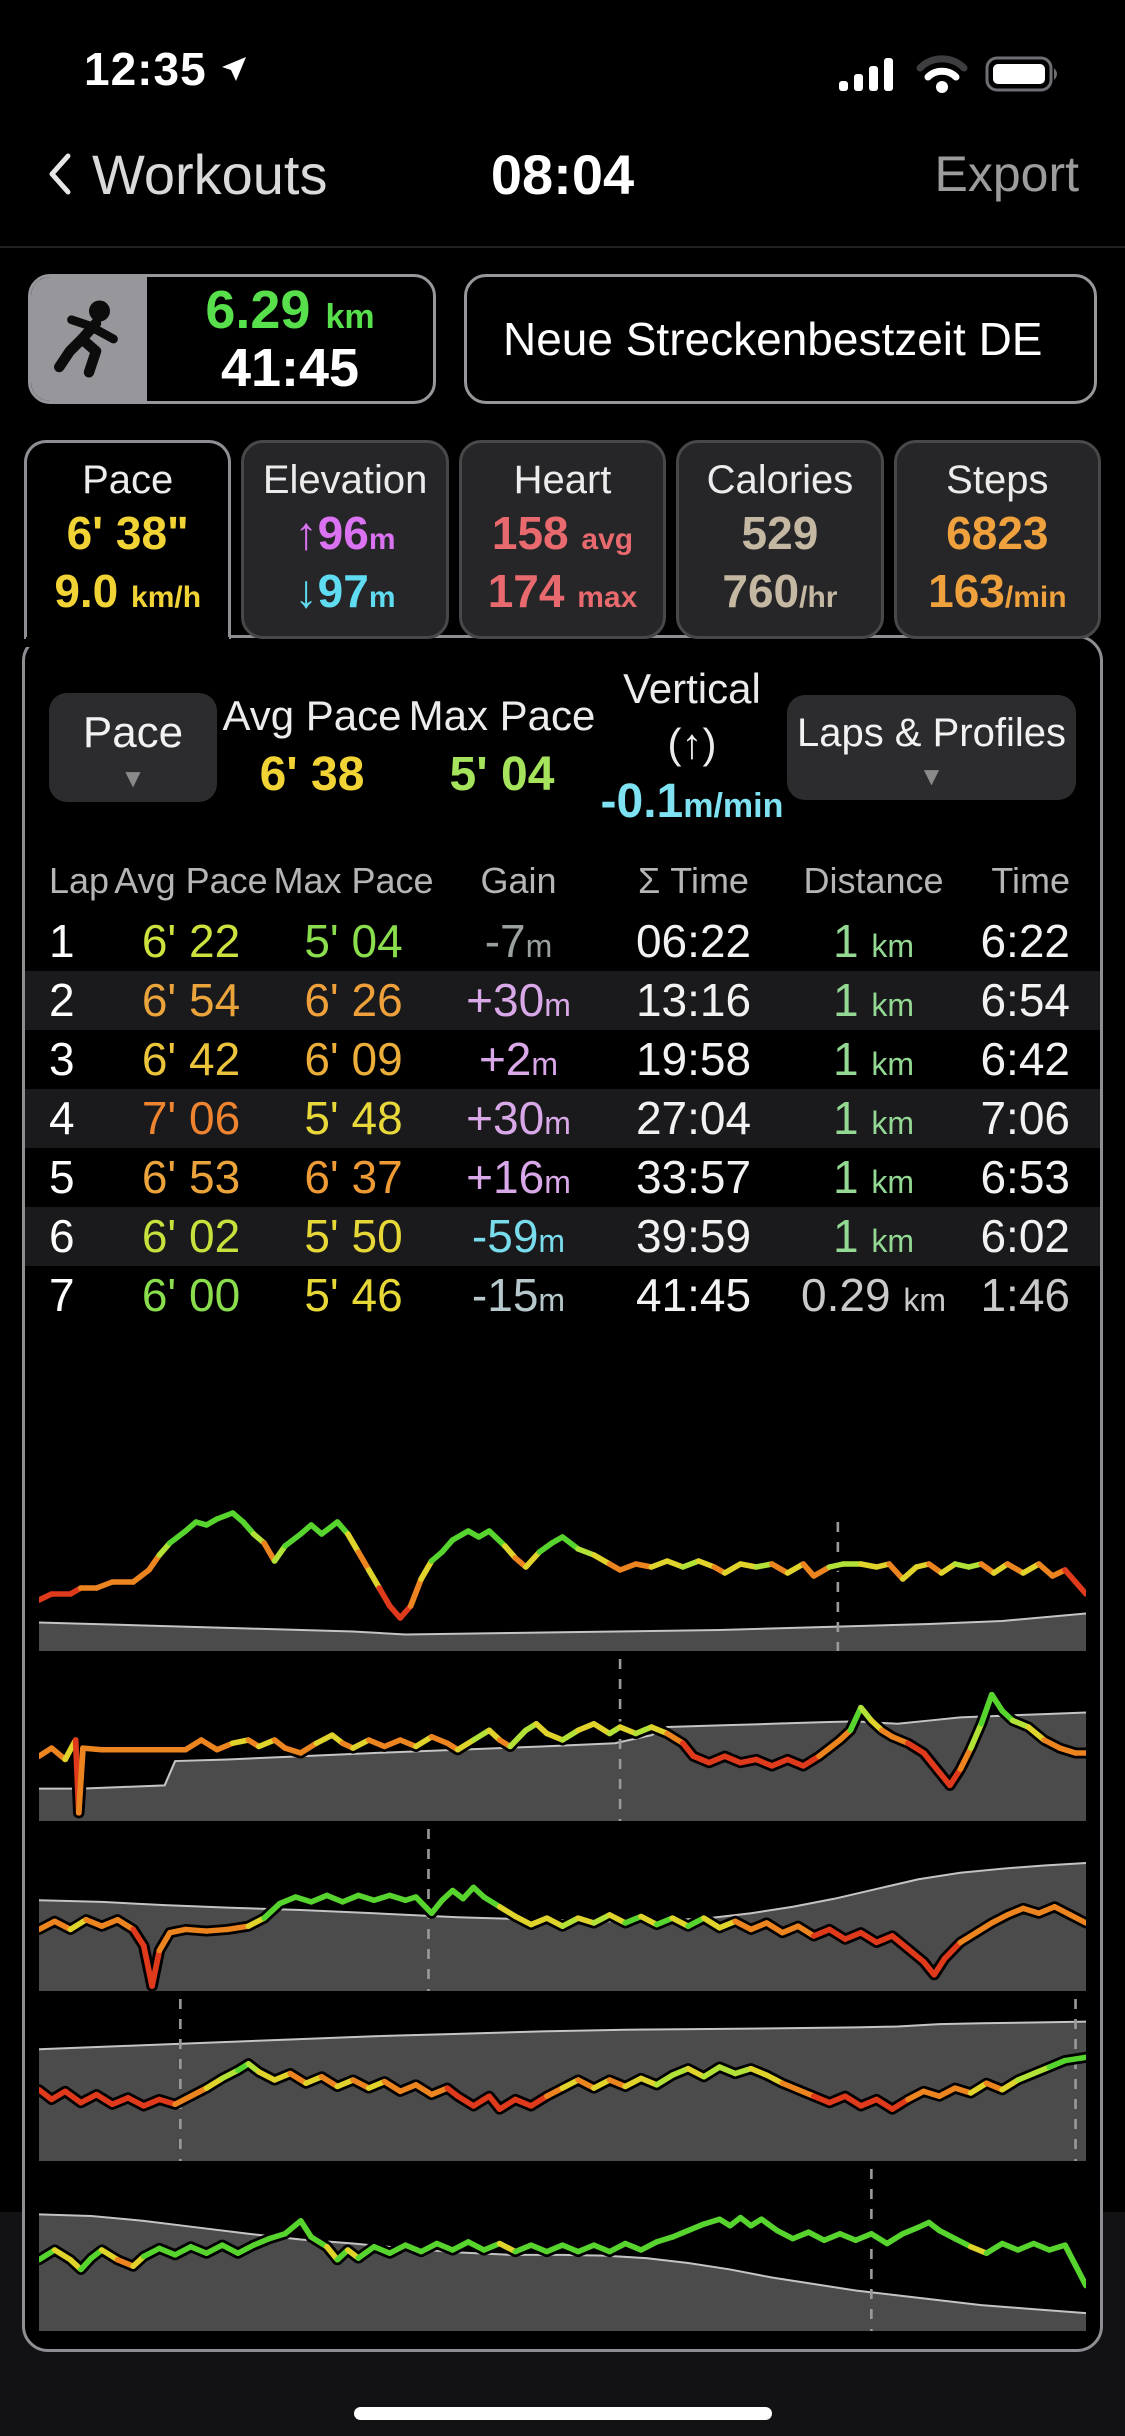  What do you see at coordinates (86, 339) in the screenshot?
I see `runner-icon` at bounding box center [86, 339].